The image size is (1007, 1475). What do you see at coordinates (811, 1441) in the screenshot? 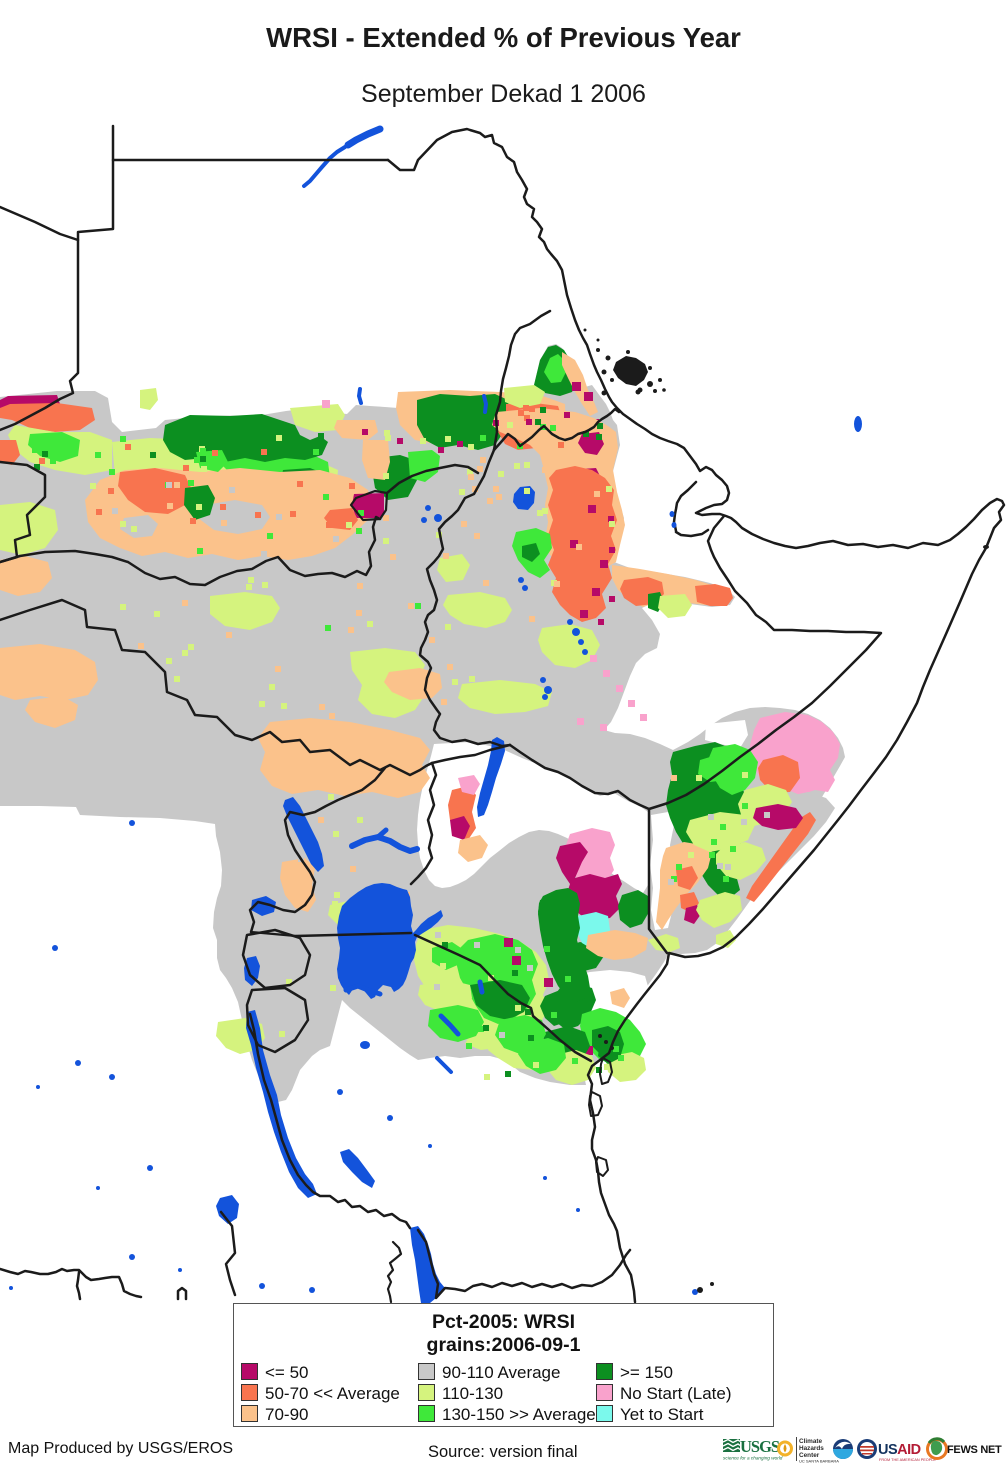
I see `svg-text: Climate` at bounding box center [811, 1441].